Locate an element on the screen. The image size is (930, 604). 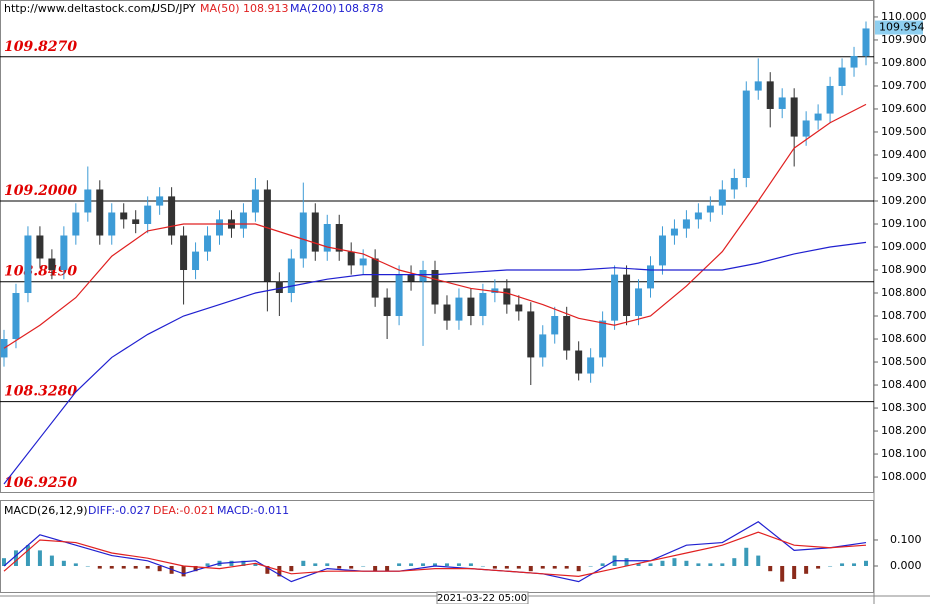
y-tick-label: 108.600 is located at coordinates (904, 338).